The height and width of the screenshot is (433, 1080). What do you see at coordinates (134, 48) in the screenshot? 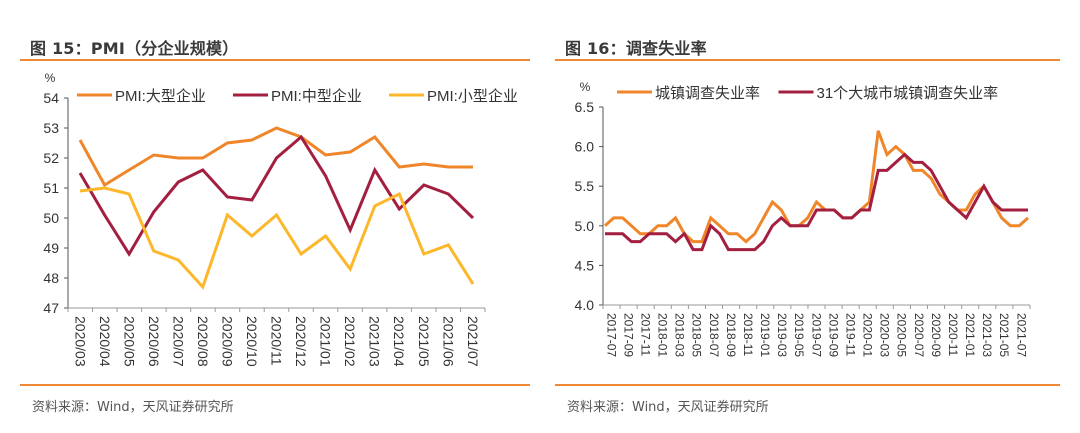
I see `figure-title: 图 15：PMI（分企业规模）` at bounding box center [134, 48].